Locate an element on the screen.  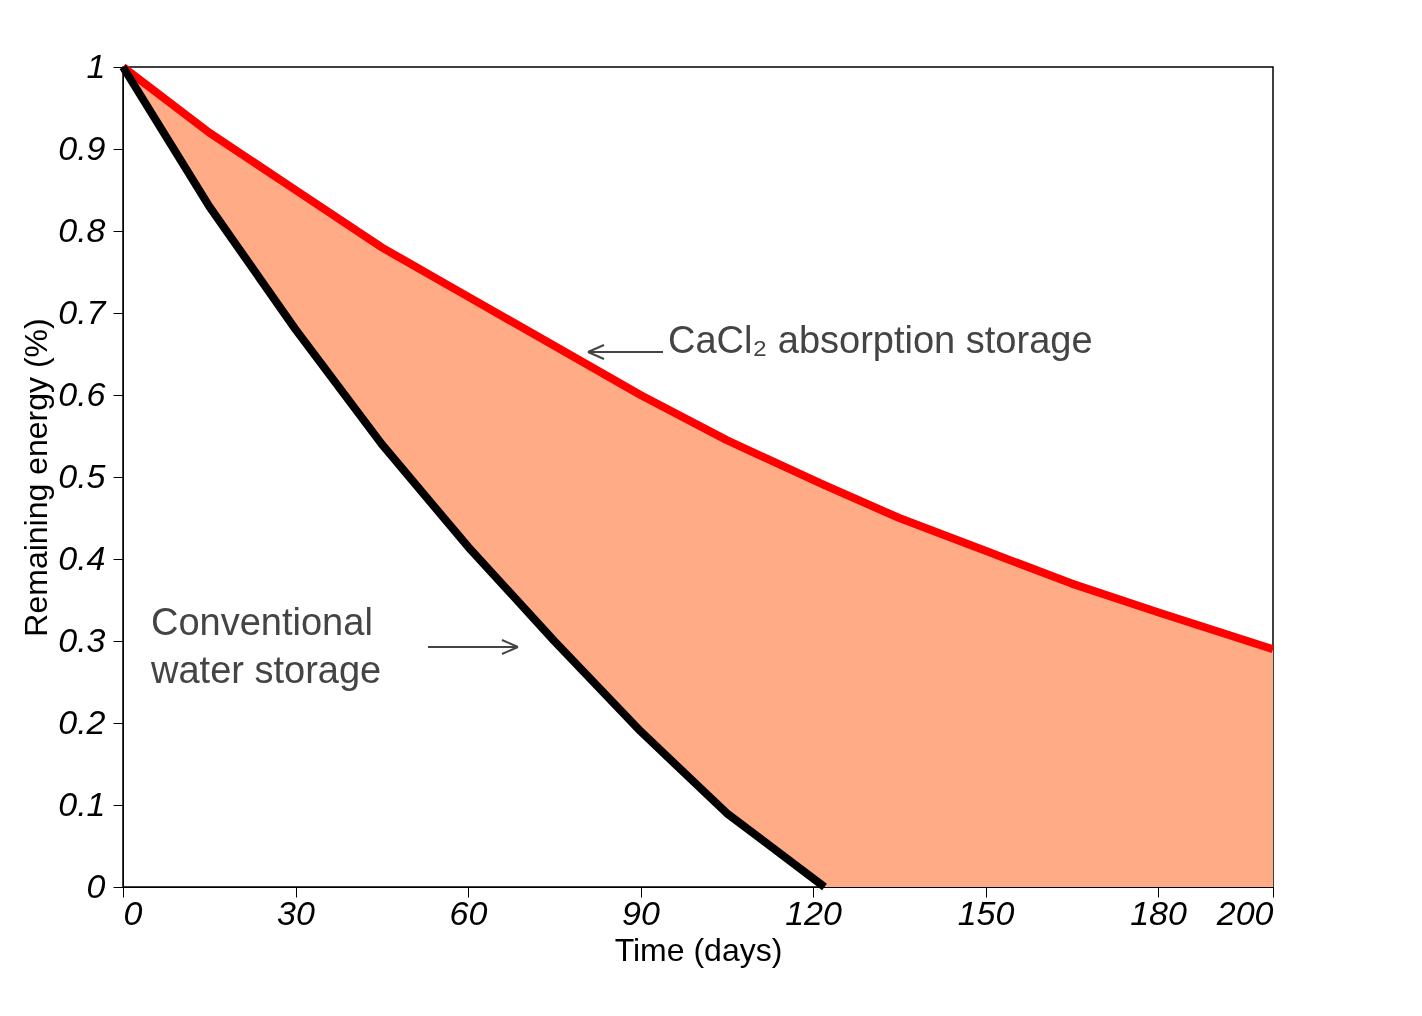
y-tick-label: 0.5 is located at coordinates (82, 475).